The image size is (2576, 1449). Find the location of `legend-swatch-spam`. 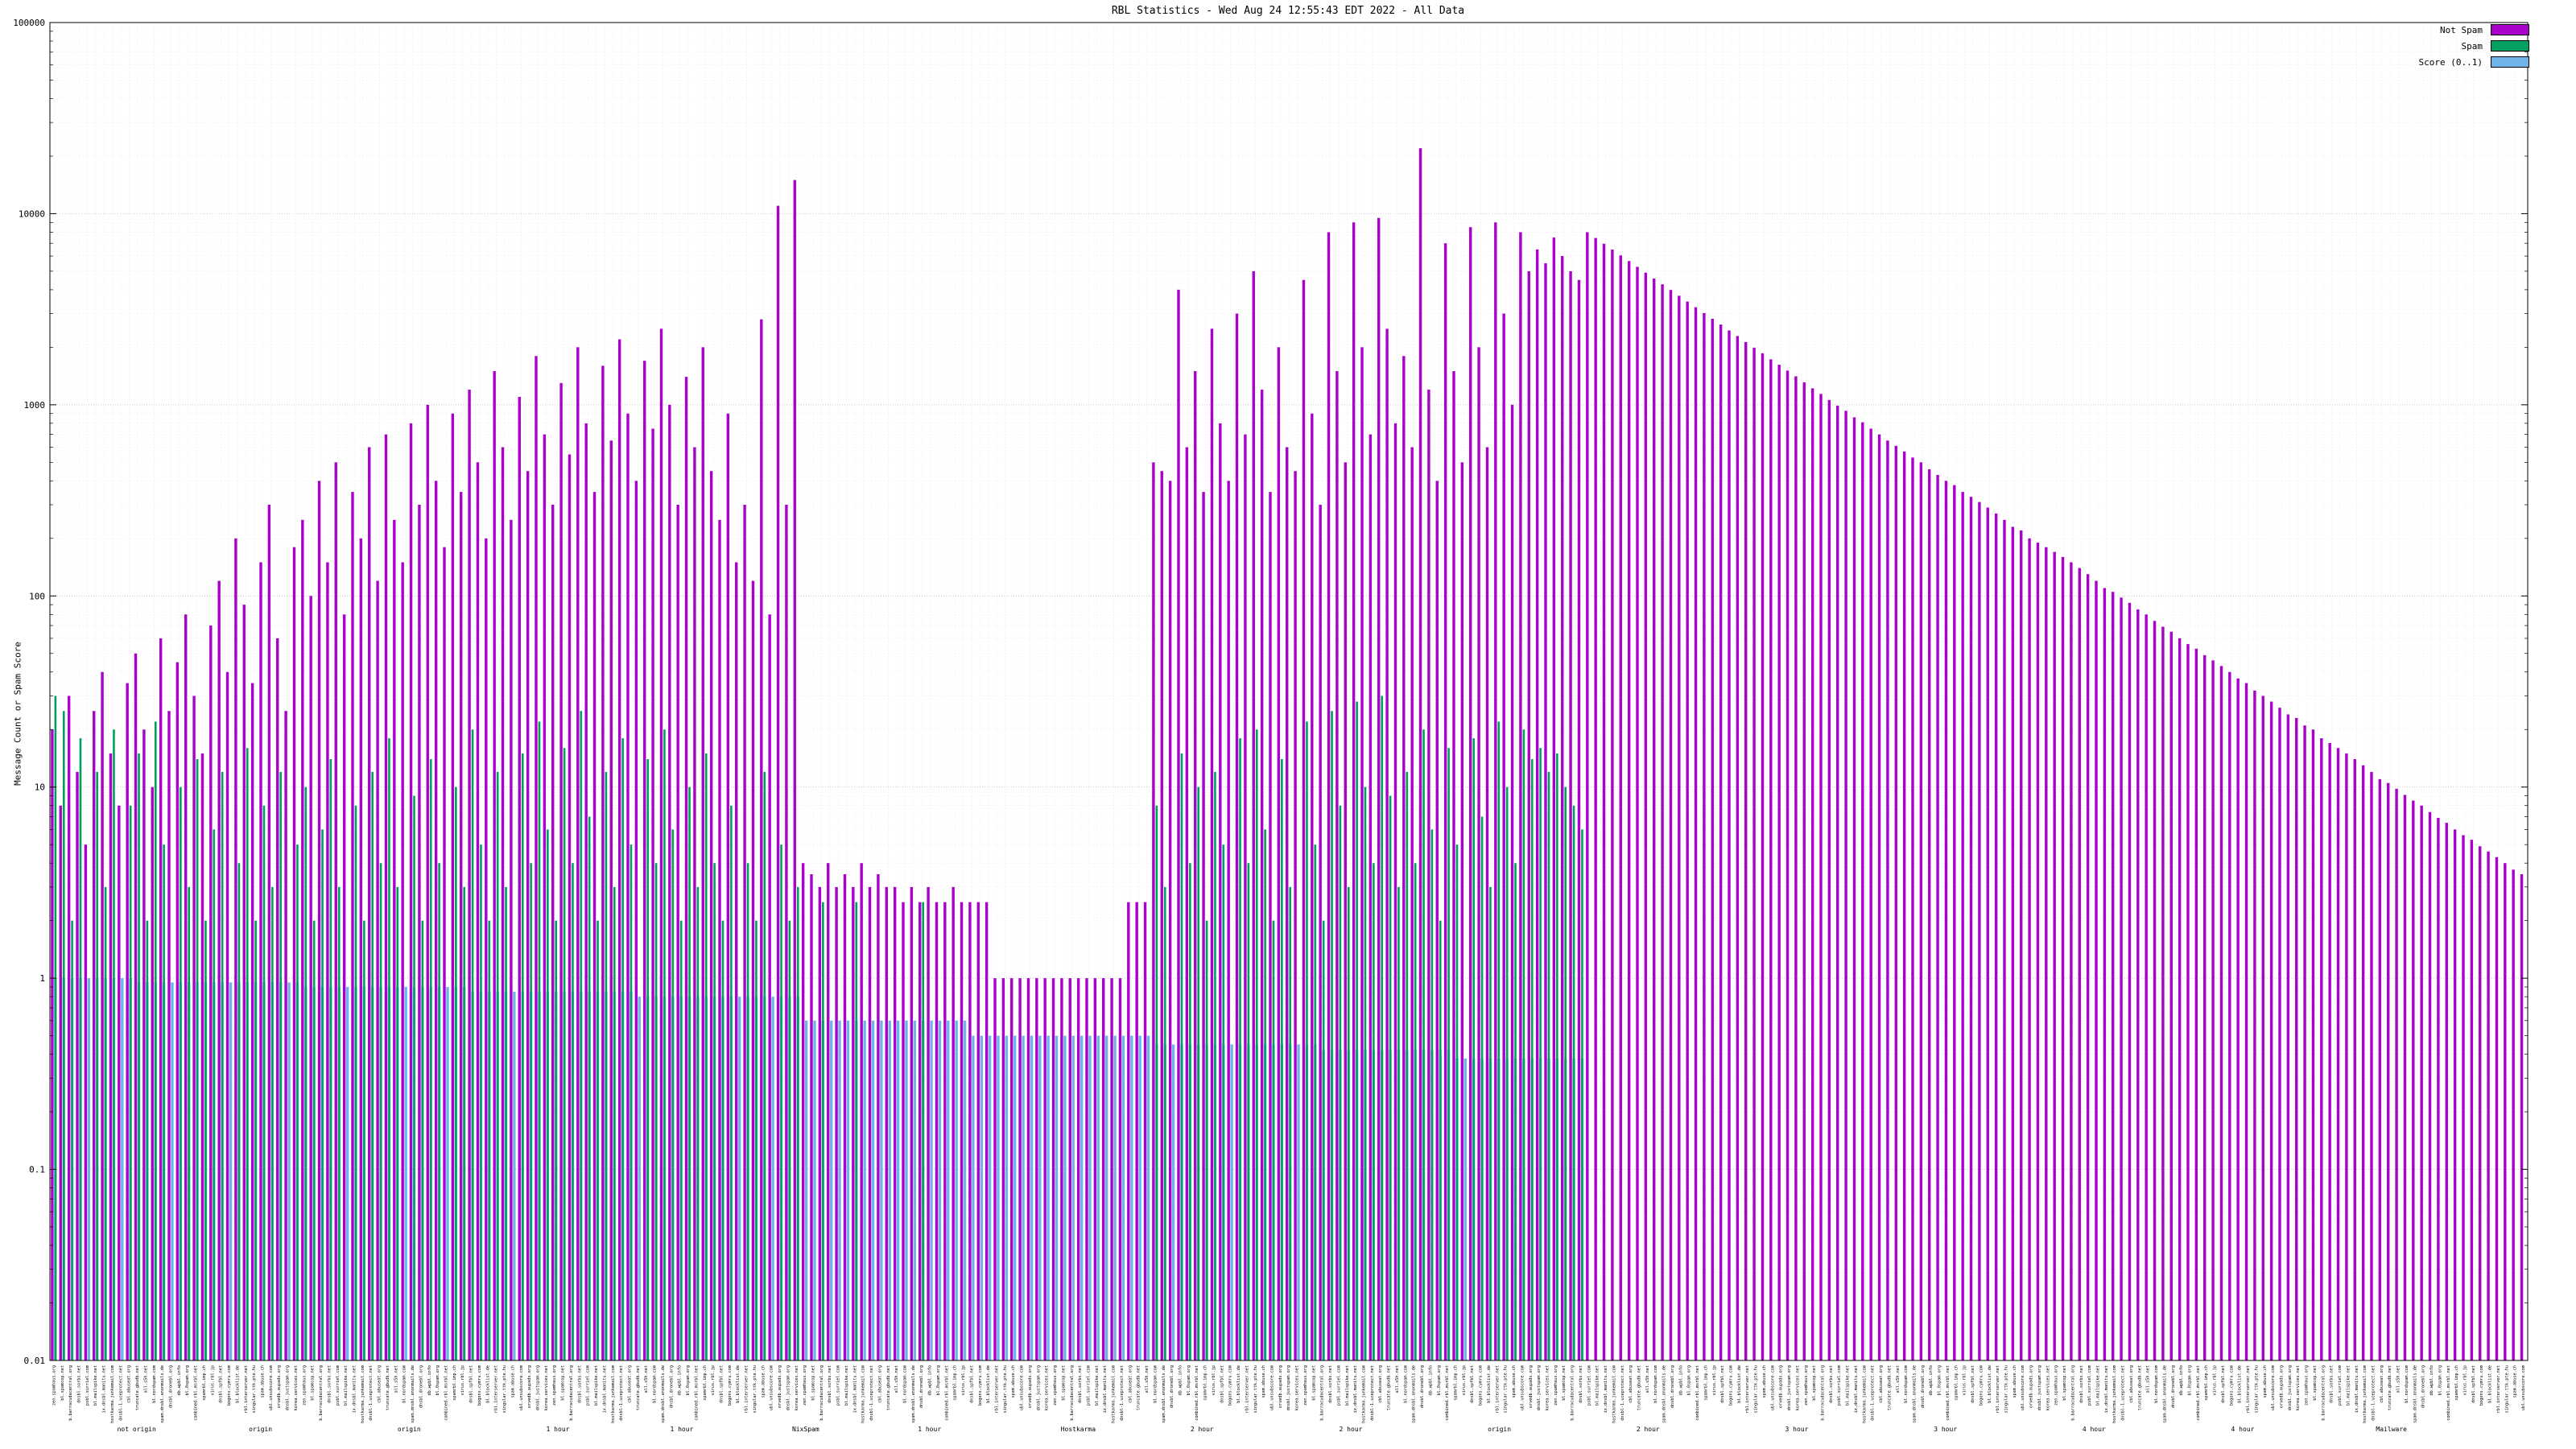

legend-swatch-spam is located at coordinates (2510, 46).